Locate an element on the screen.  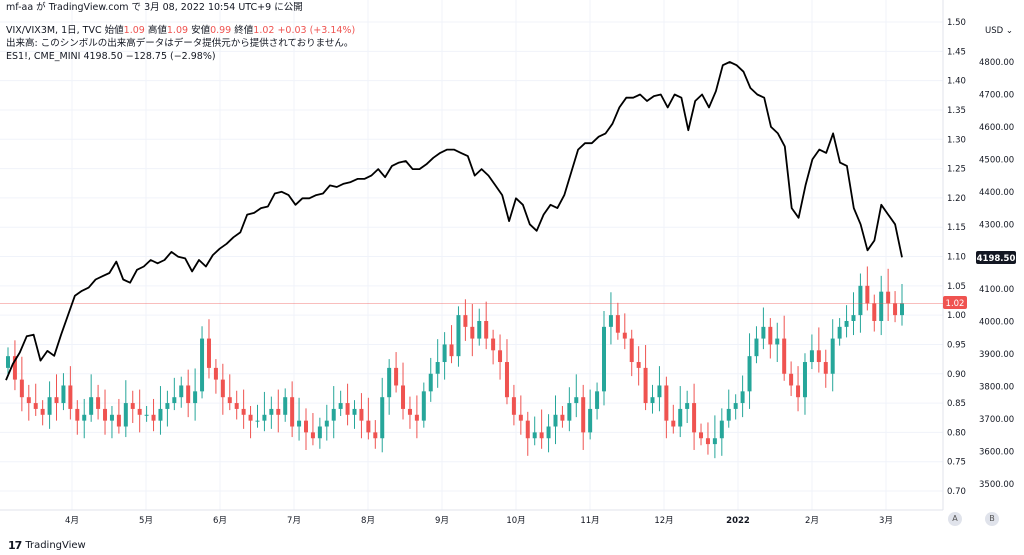
ratio-tick-label: 0.75 is located at coordinates (956, 463).